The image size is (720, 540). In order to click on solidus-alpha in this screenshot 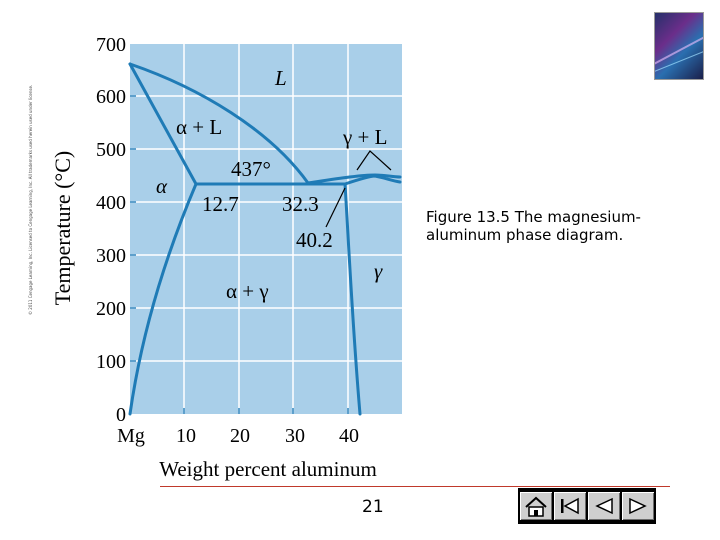, I will do `click(163, 124)`.